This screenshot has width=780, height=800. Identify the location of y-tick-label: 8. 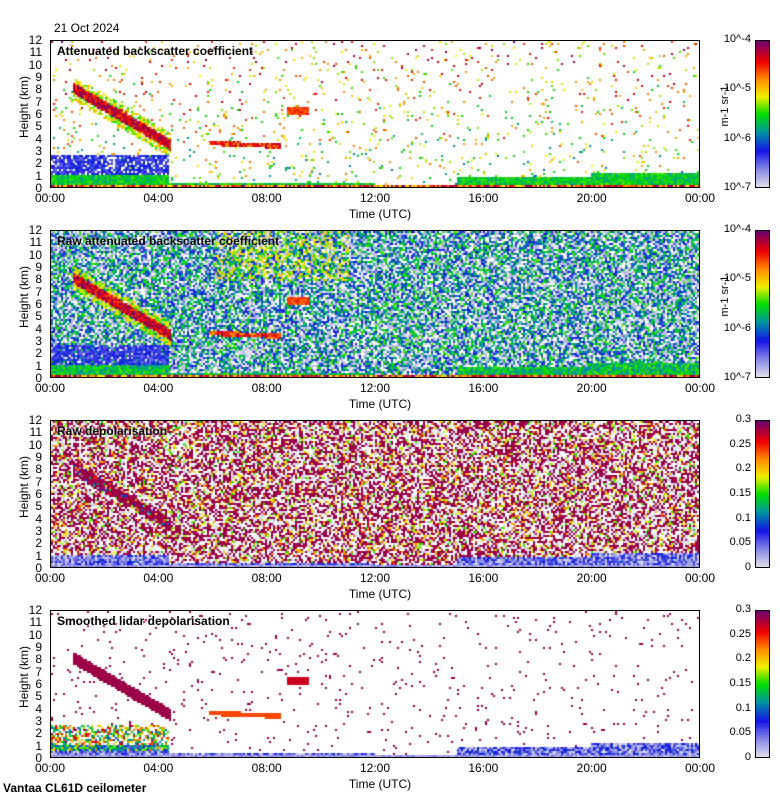
(38, 659).